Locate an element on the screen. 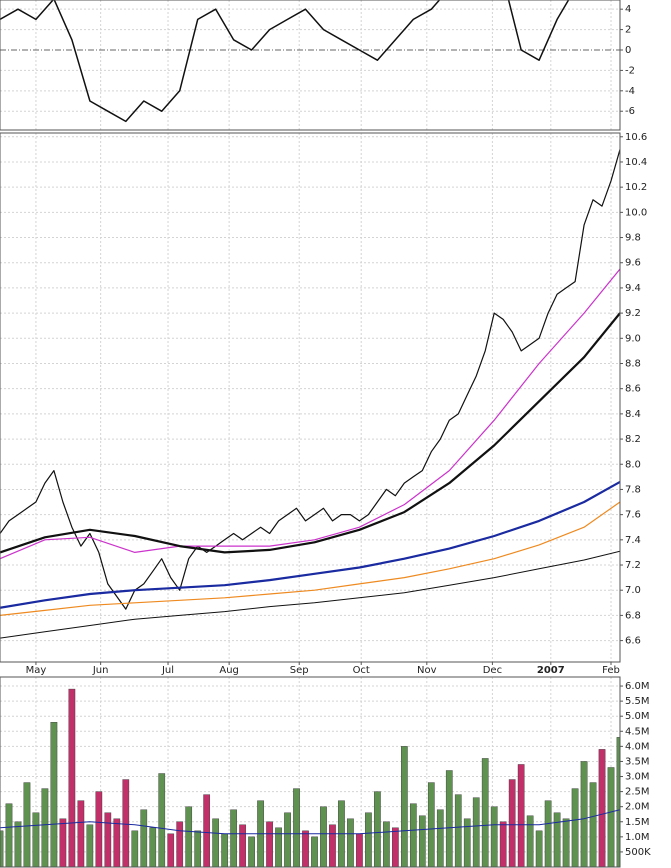 The width and height of the screenshot is (671, 868). y-tick-label: 7.6 is located at coordinates (633, 515).